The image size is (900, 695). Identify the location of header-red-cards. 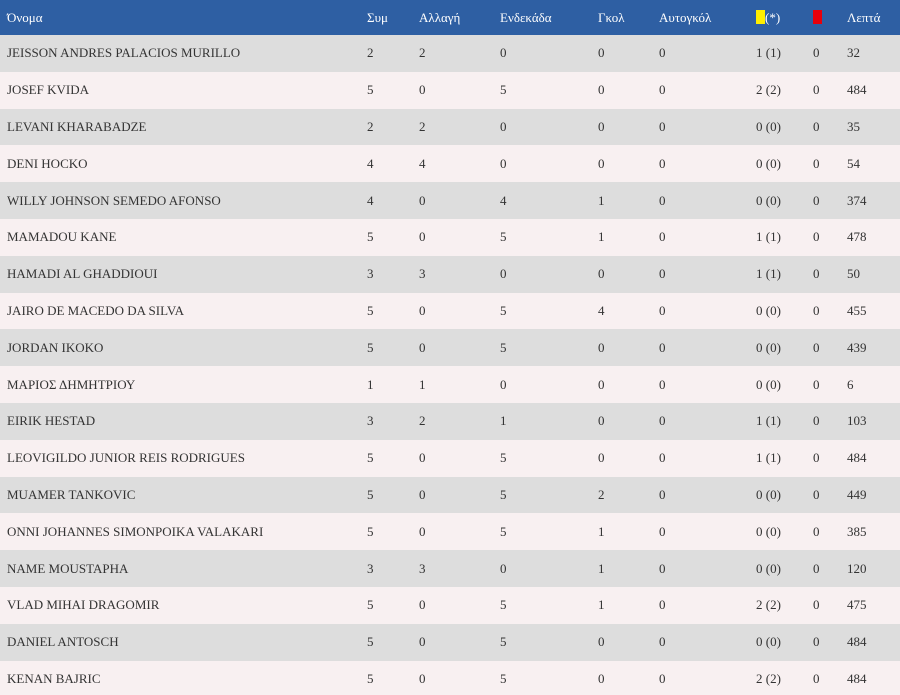
(830, 17).